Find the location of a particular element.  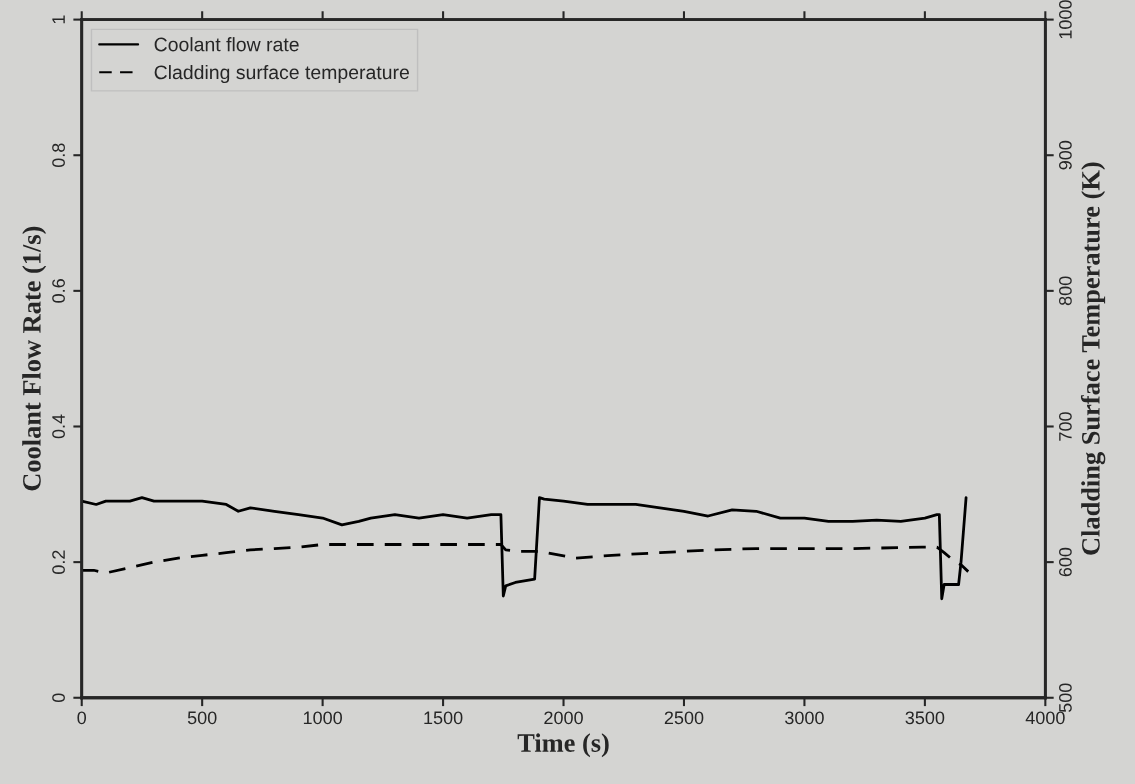

y-tick-label: 0.8 is located at coordinates (58, 155).